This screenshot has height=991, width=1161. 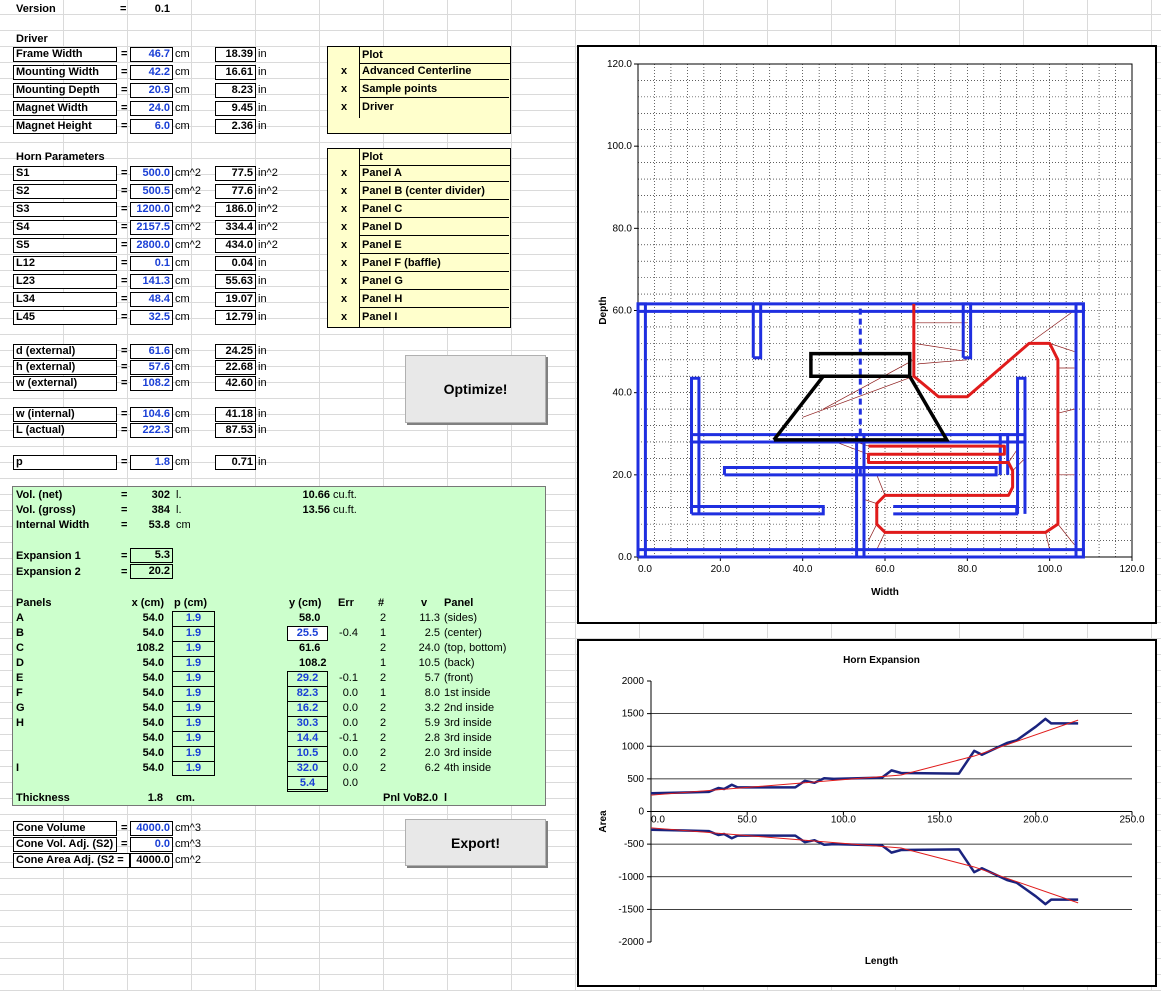 I want to click on horn-row-in-value: 77.6, so click(x=235, y=191).